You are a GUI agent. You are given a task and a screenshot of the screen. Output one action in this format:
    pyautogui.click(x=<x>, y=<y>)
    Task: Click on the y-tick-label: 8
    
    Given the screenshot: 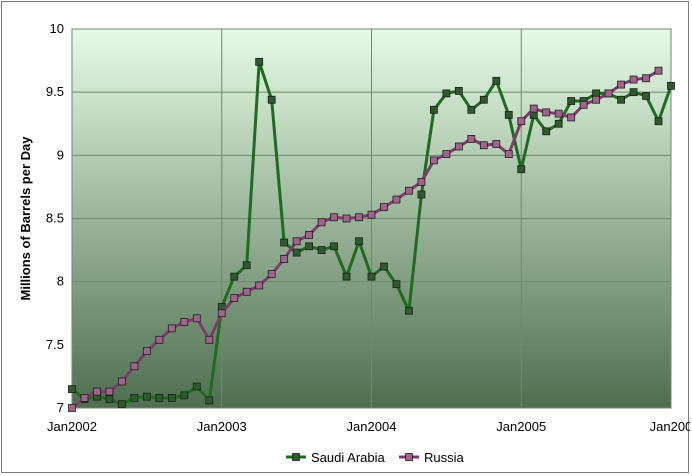 What is the action you would take?
    pyautogui.click(x=60, y=281)
    